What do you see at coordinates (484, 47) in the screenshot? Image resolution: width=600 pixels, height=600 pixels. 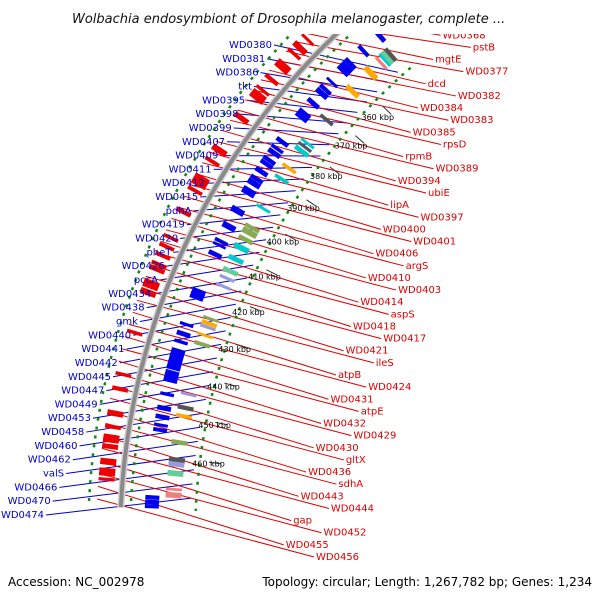 I see `right-gene-label: pstB` at bounding box center [484, 47].